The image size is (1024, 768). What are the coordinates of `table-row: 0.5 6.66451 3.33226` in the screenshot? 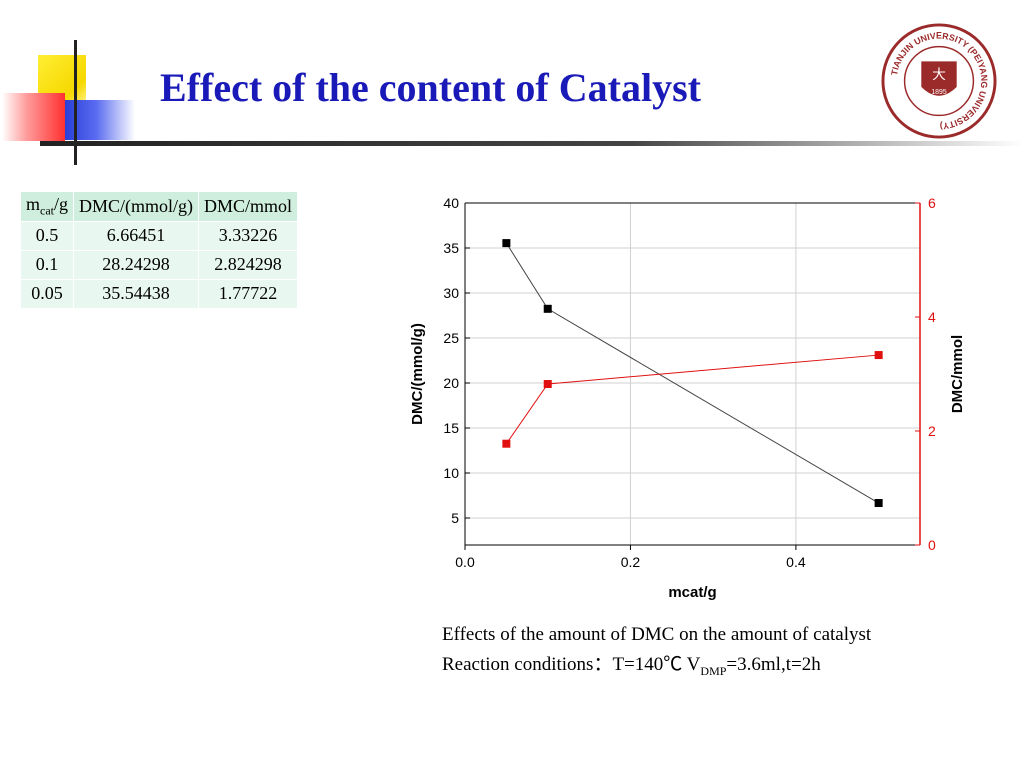 It's located at (159, 235).